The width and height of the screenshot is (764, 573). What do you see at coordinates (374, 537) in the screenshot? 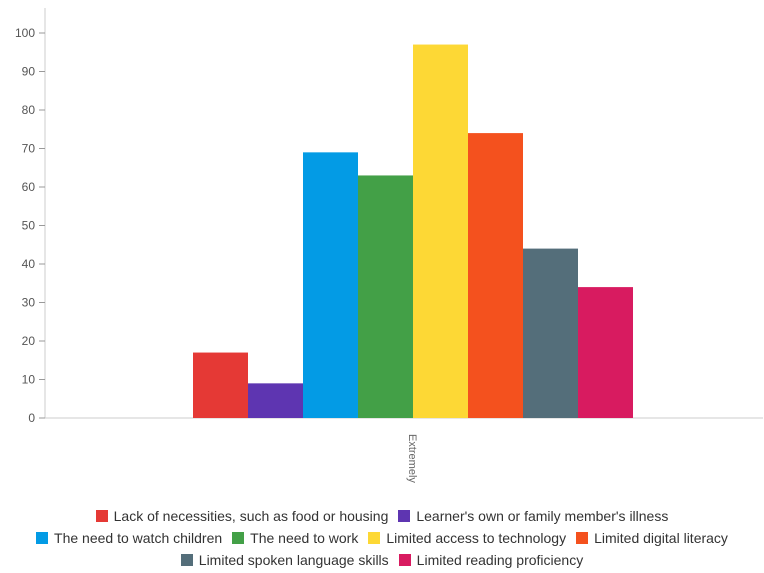
I see `legend-swatch-access-technology` at bounding box center [374, 537].